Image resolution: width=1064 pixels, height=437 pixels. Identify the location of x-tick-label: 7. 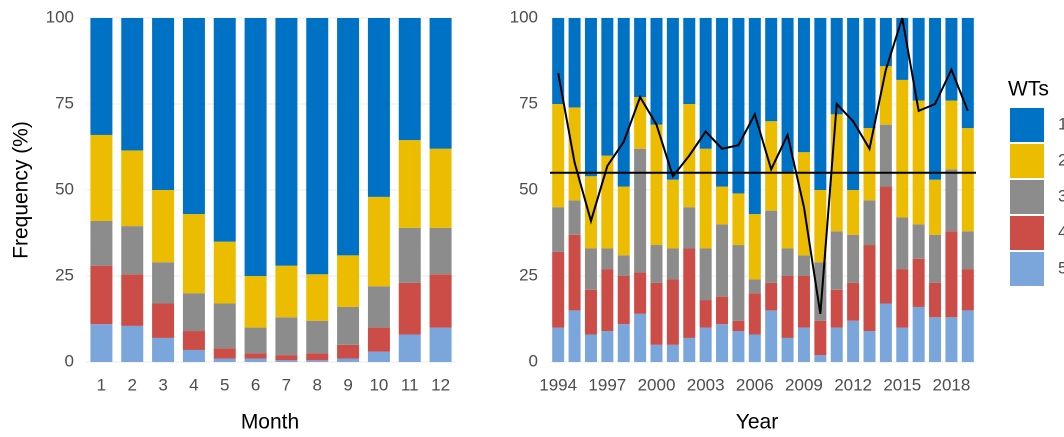
(286, 384).